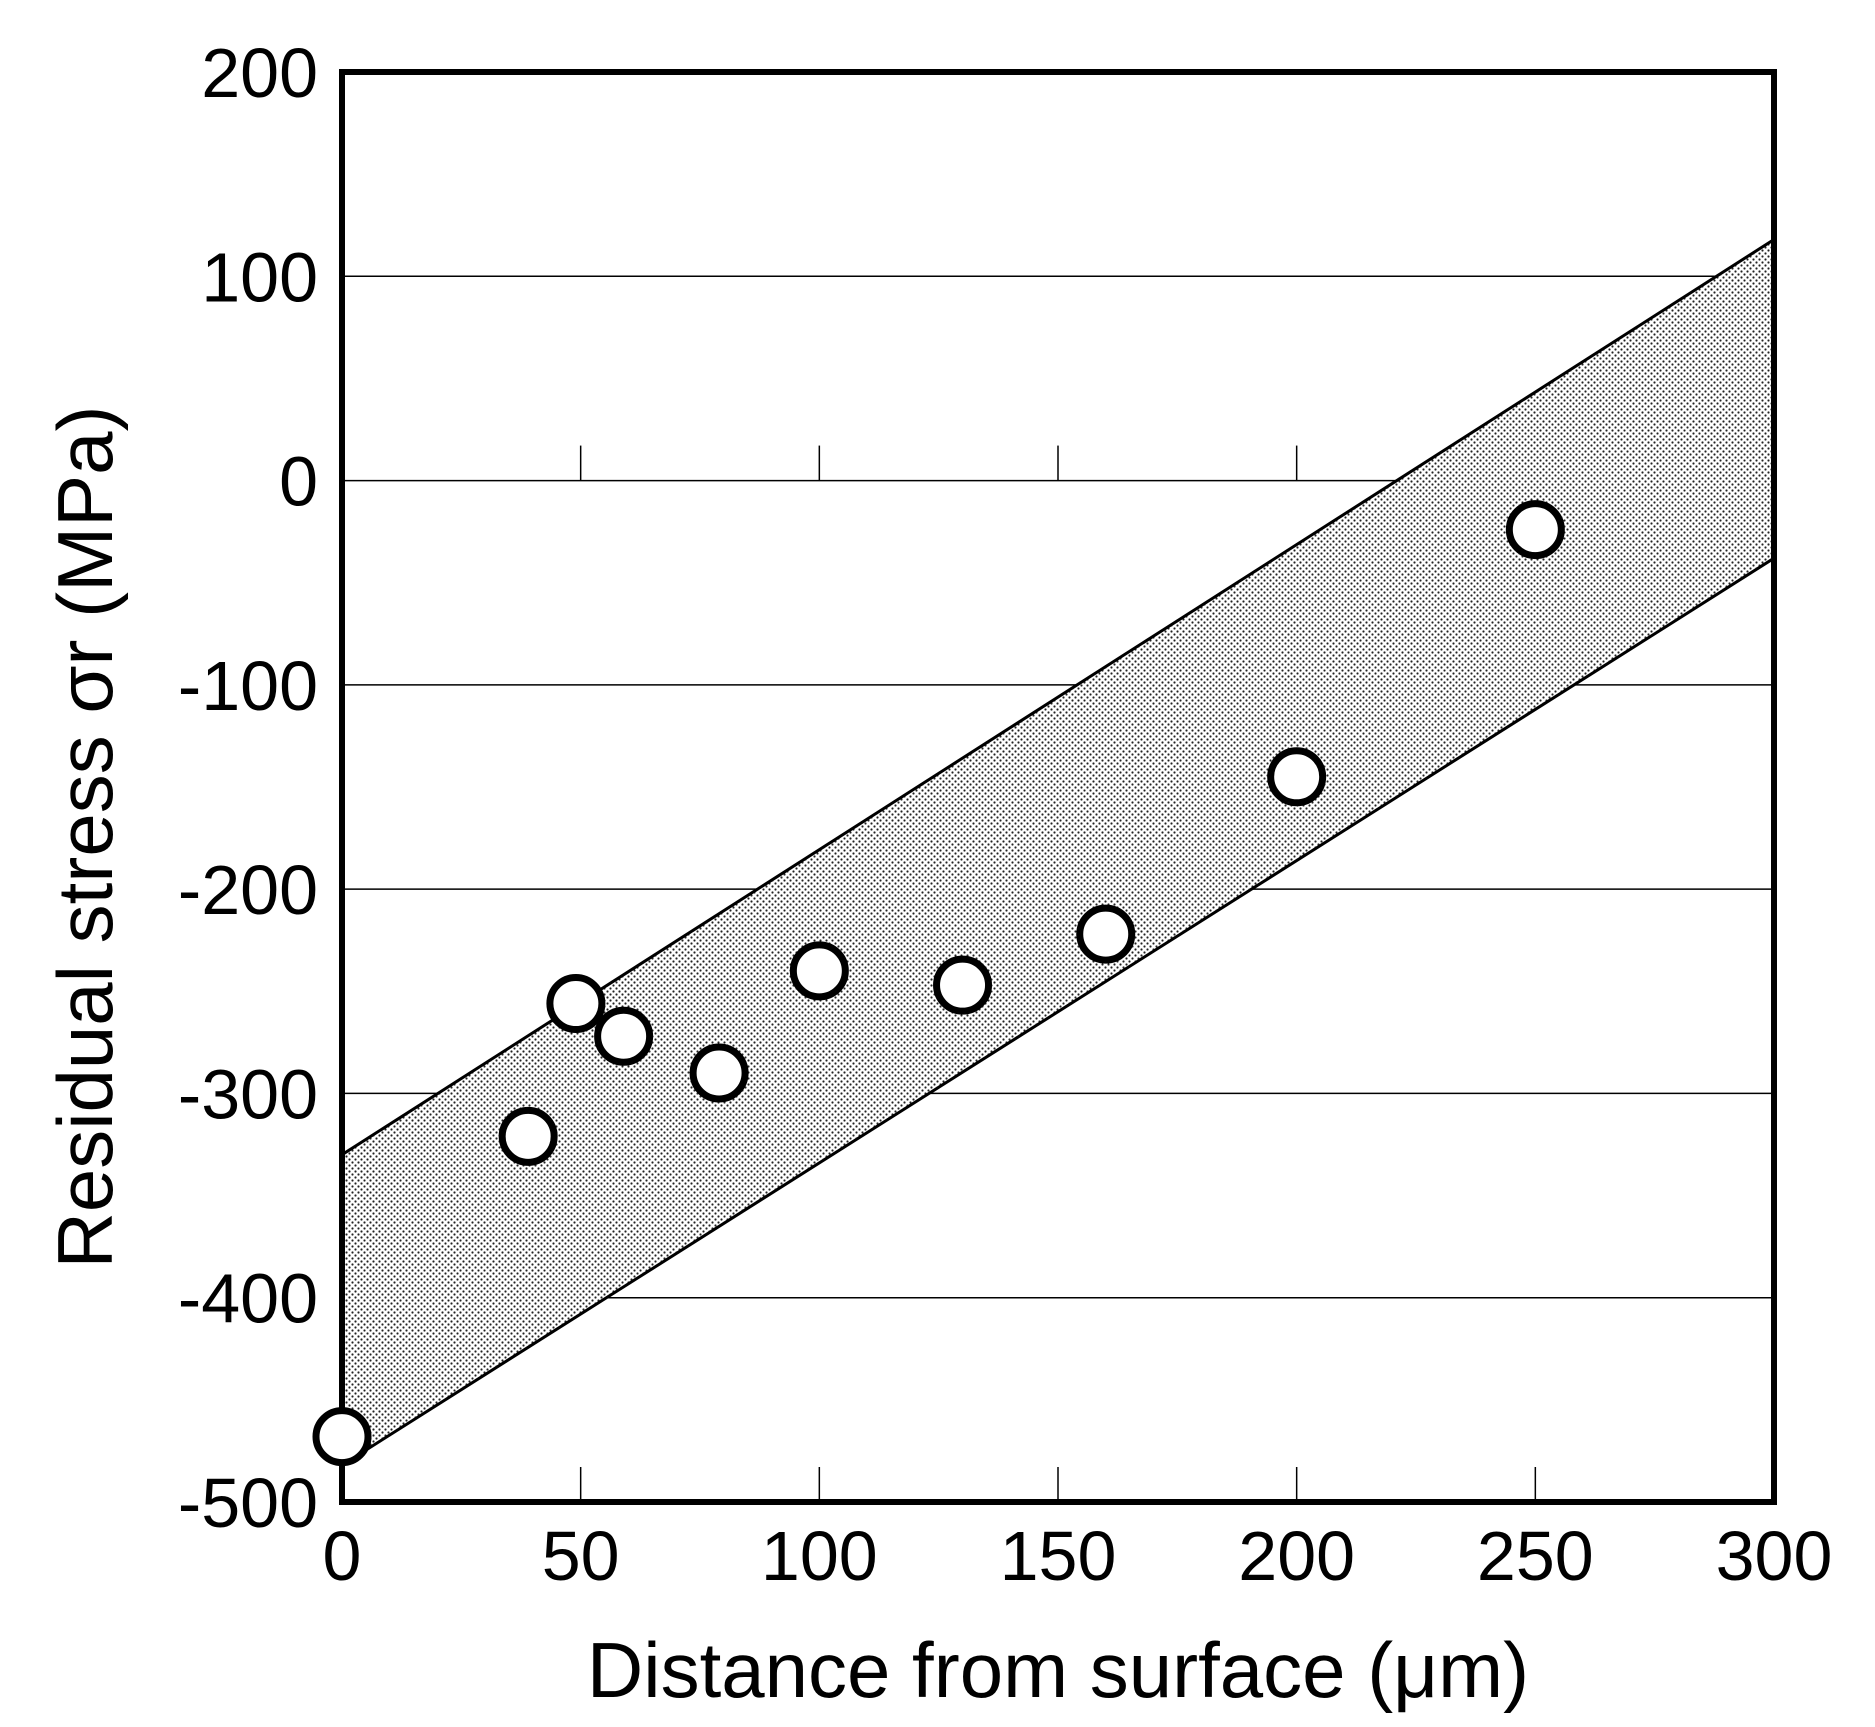 This screenshot has height=1727, width=1875. What do you see at coordinates (298, 482) in the screenshot?
I see `y-tick-label: 0` at bounding box center [298, 482].